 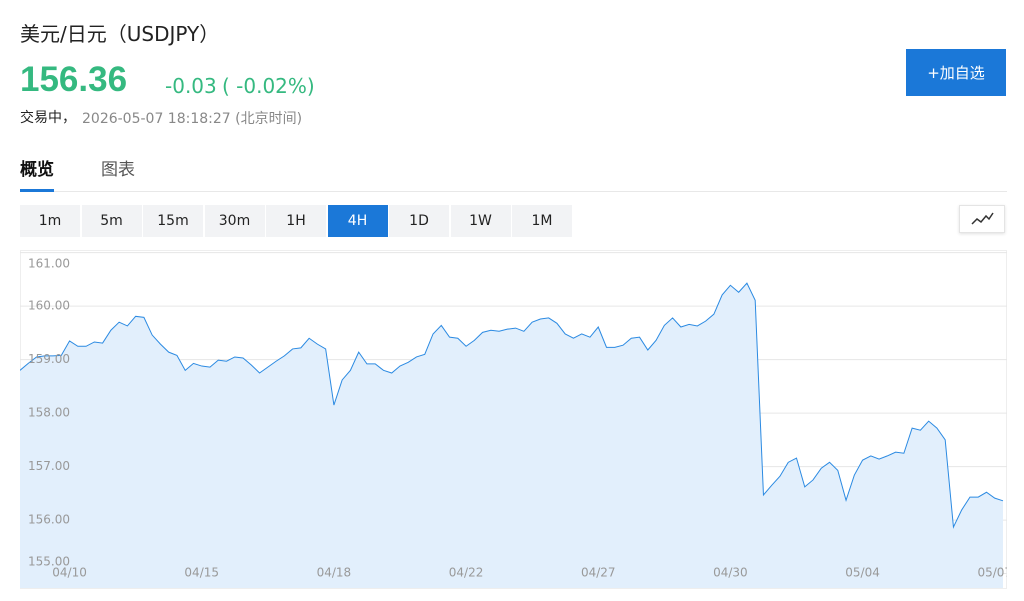 I want to click on interval-button: 5m, so click(x=111, y=221).